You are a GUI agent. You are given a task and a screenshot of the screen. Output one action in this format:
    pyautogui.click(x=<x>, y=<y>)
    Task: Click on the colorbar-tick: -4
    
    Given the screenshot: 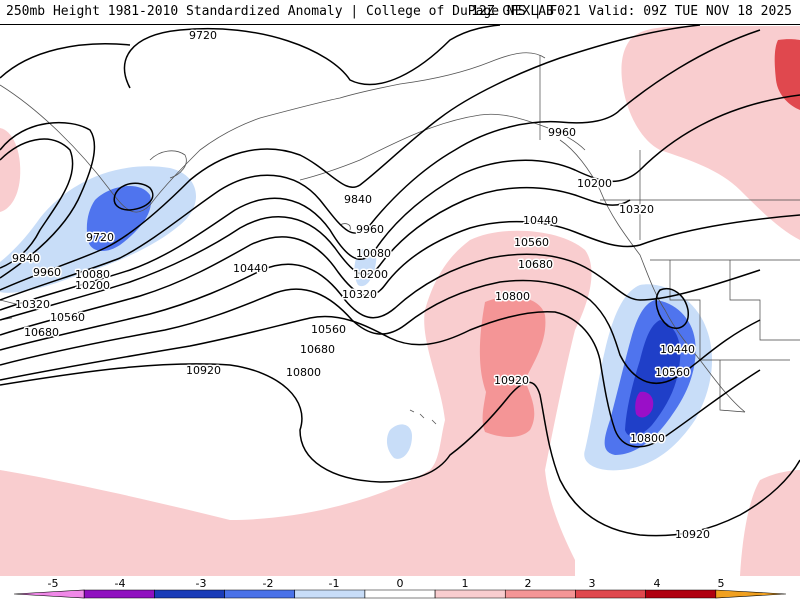 What is the action you would take?
    pyautogui.click(x=120, y=583)
    